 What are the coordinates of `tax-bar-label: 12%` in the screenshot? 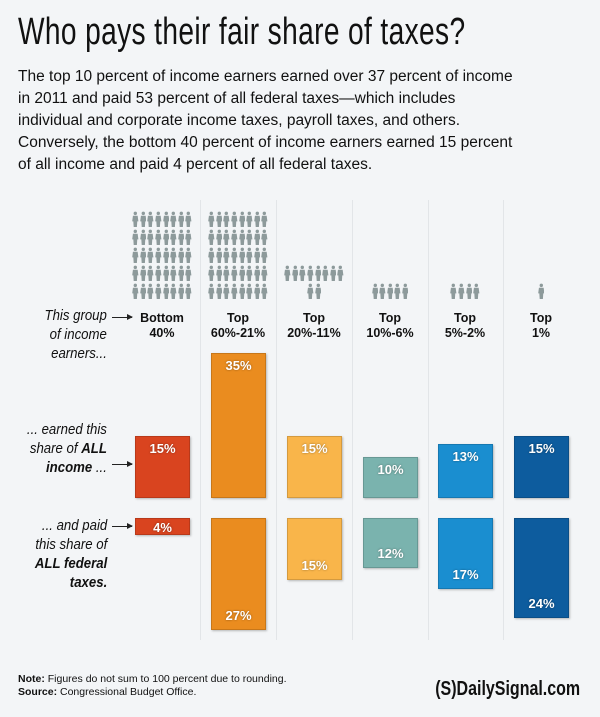 It's located at (390, 553).